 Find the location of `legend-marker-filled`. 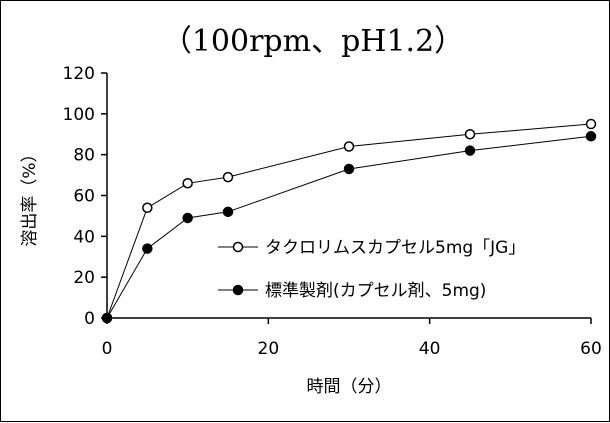

legend-marker-filled is located at coordinates (238, 290).